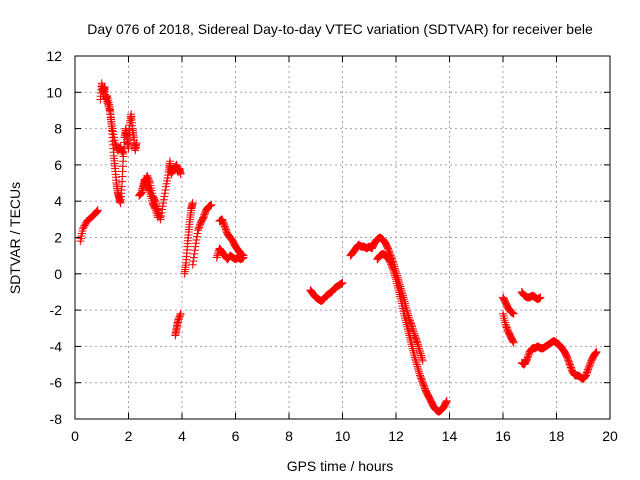 The width and height of the screenshot is (640, 480). I want to click on x-tick-label: 8, so click(289, 436).